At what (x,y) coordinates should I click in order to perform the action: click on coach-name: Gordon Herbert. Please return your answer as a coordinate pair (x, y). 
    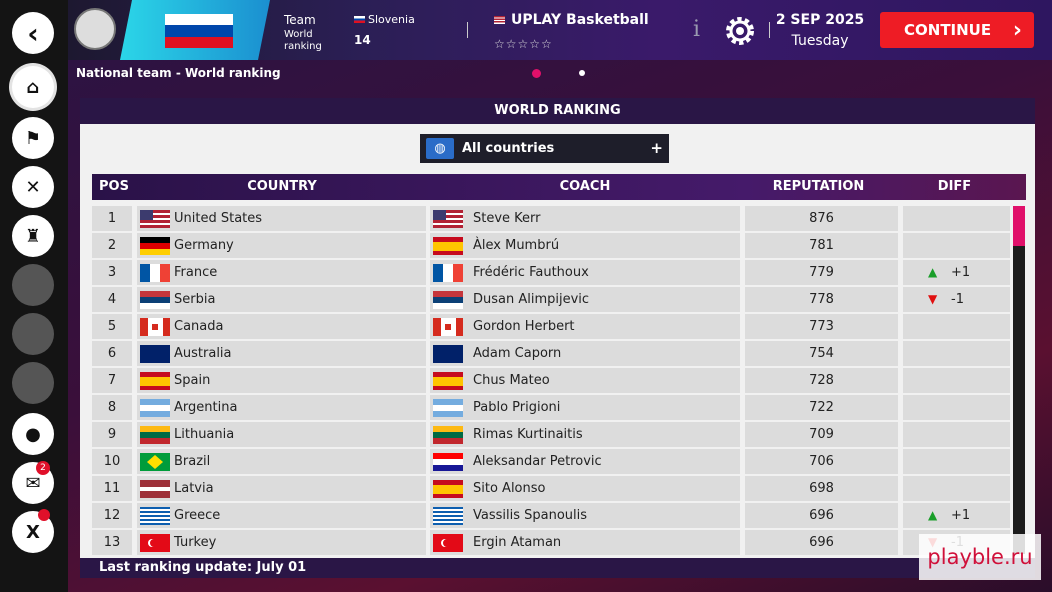
    Looking at the image, I should click on (524, 326).